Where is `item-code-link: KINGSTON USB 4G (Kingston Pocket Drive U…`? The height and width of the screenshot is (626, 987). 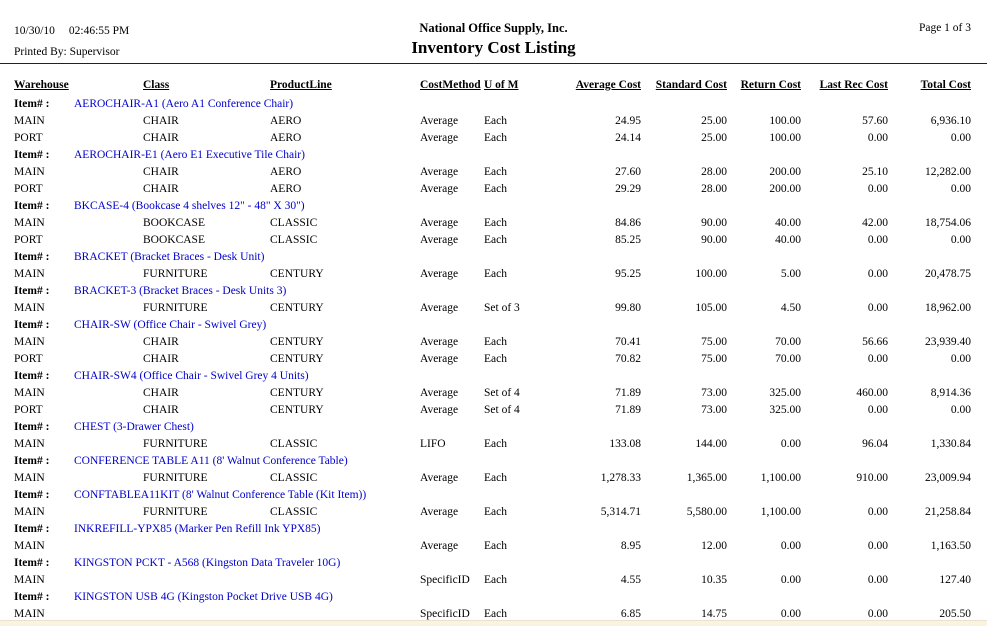 item-code-link: KINGSTON USB 4G (Kingston Pocket Drive U… is located at coordinates (203, 597).